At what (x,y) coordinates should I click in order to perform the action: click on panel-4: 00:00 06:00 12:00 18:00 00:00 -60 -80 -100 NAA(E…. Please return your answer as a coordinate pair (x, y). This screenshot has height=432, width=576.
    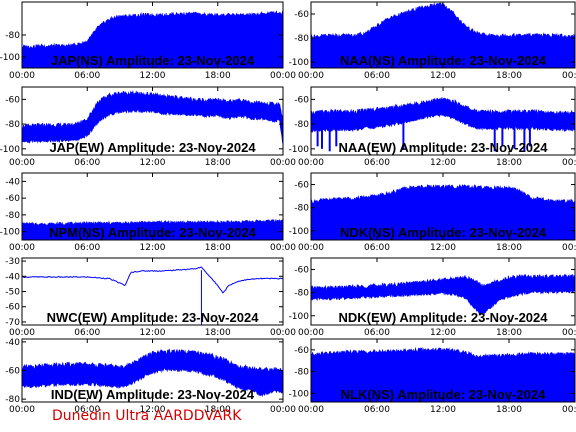
    Looking at the image, I should click on (432, 127).